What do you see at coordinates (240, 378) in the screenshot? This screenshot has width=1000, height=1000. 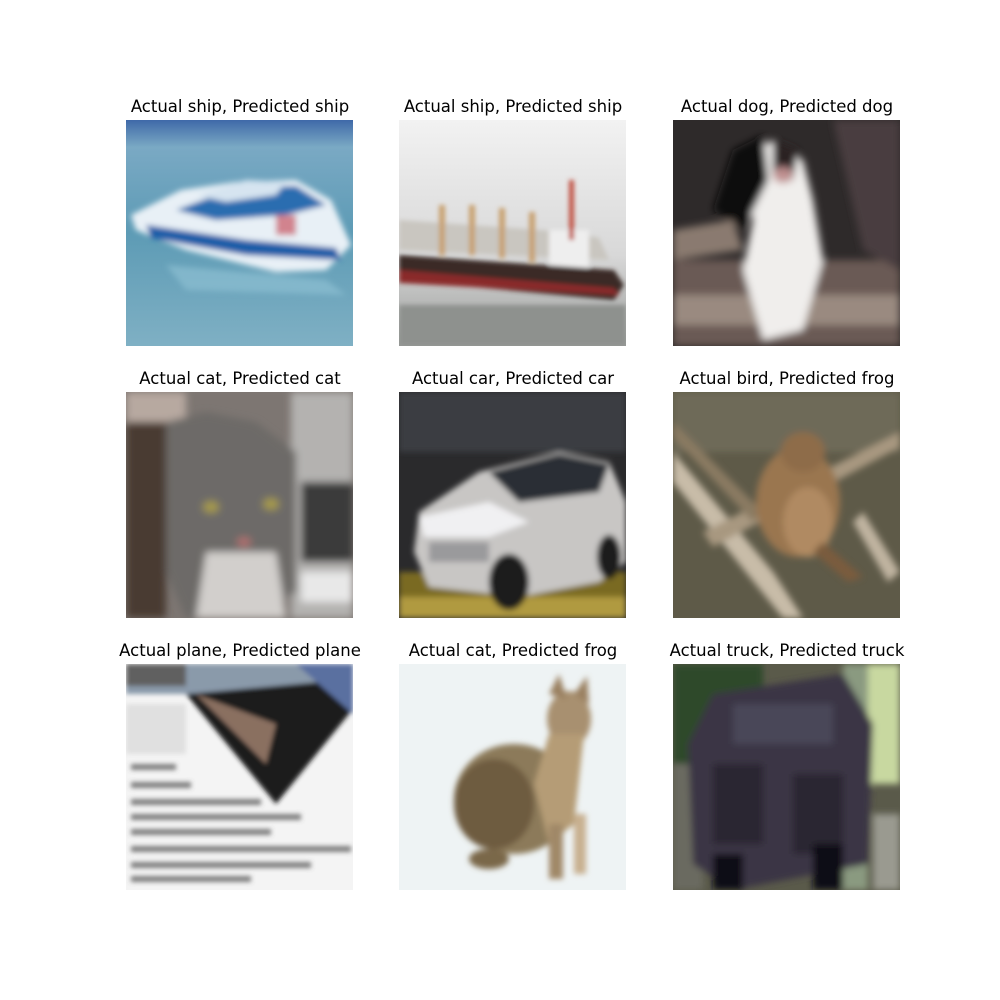 I see `panel-title: Actual cat, Predicted cat` at bounding box center [240, 378].